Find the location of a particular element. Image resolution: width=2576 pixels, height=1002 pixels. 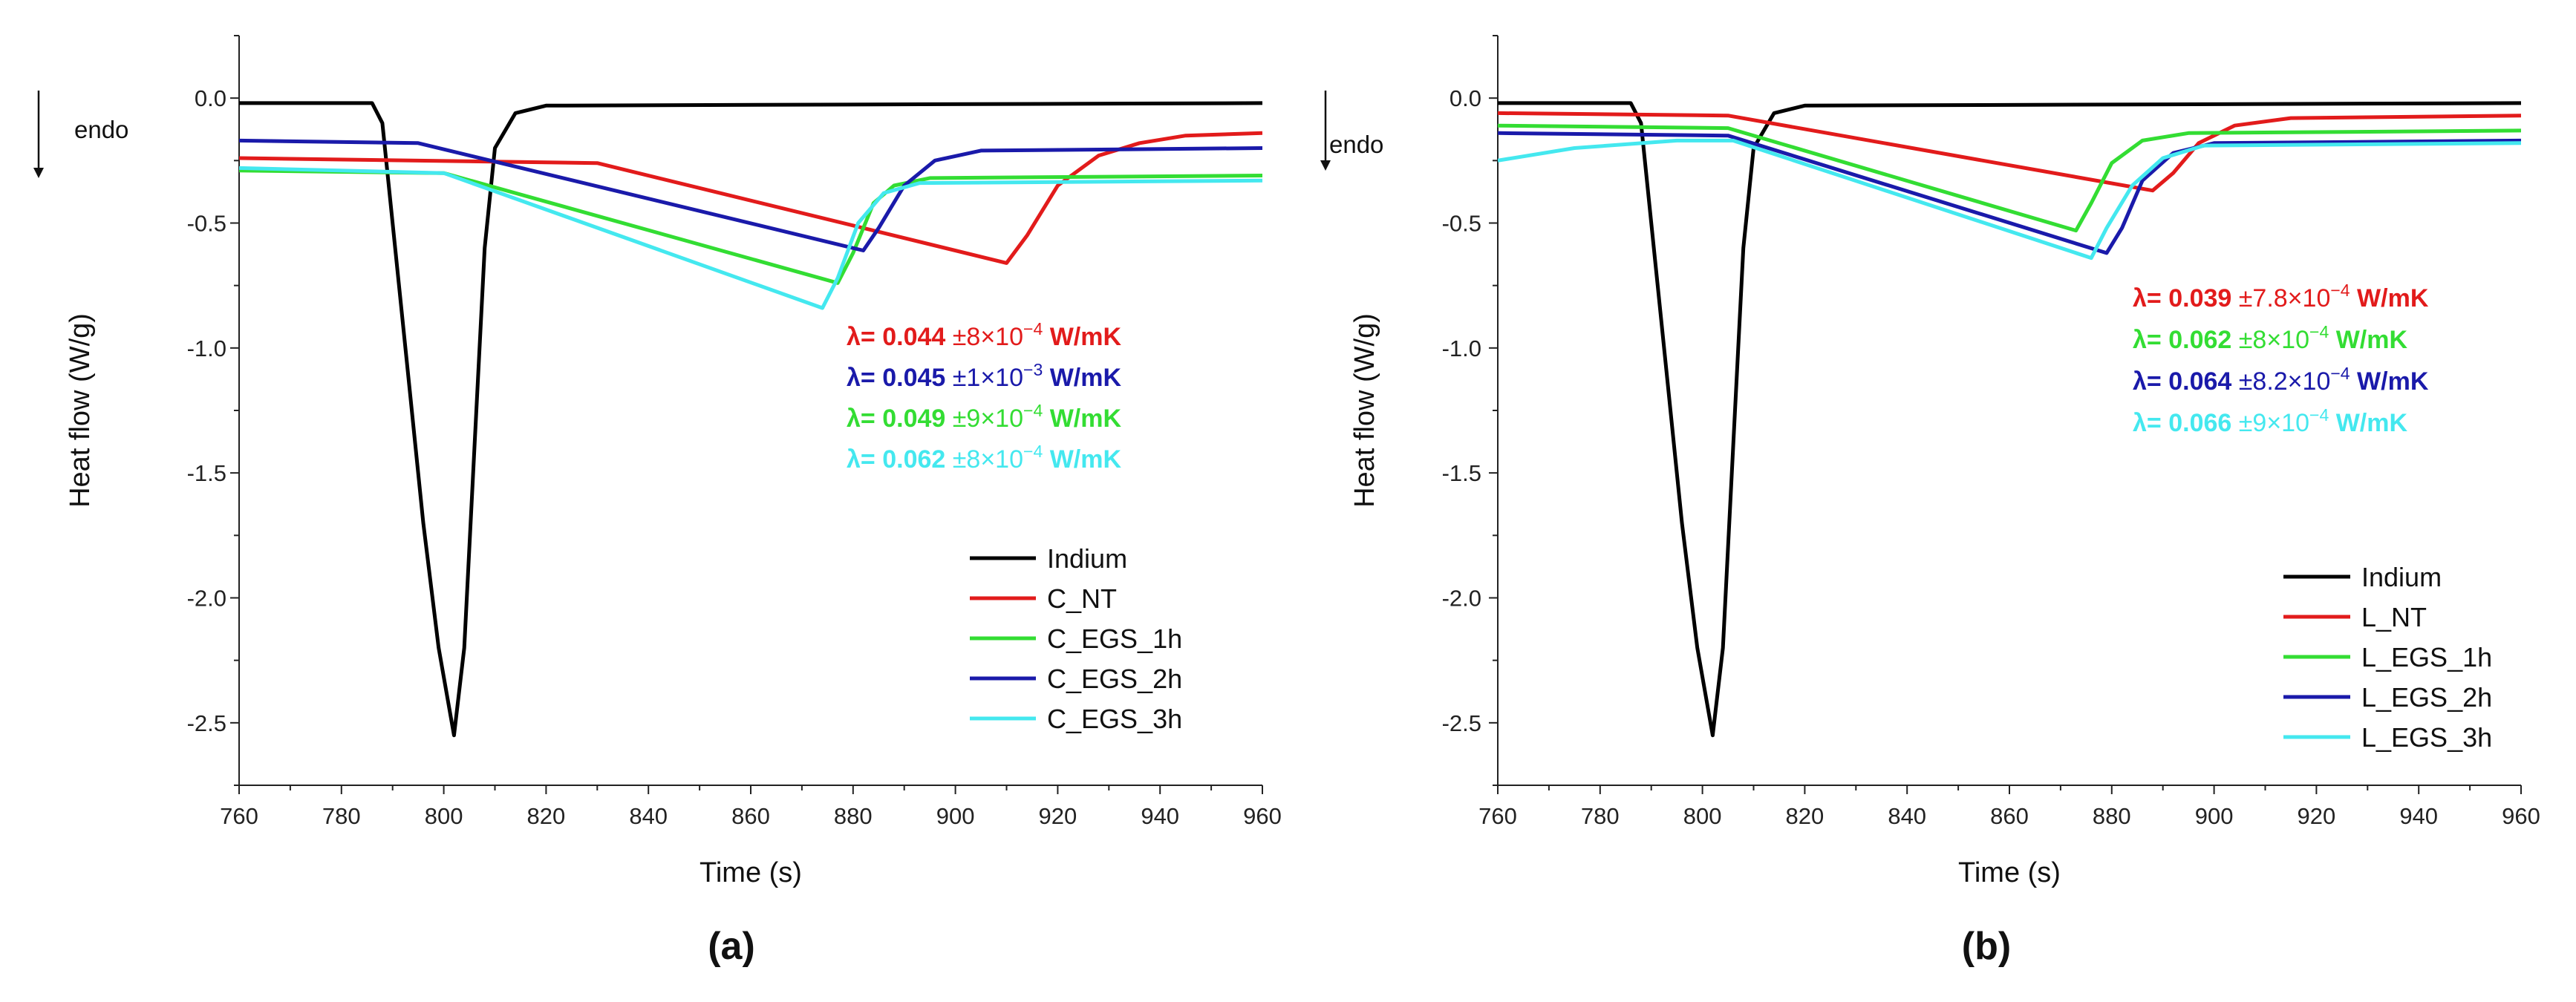

thermal-conductivity-annotation: λ= 0.066 ±9×10−4 W/mK is located at coordinates (2270, 421).